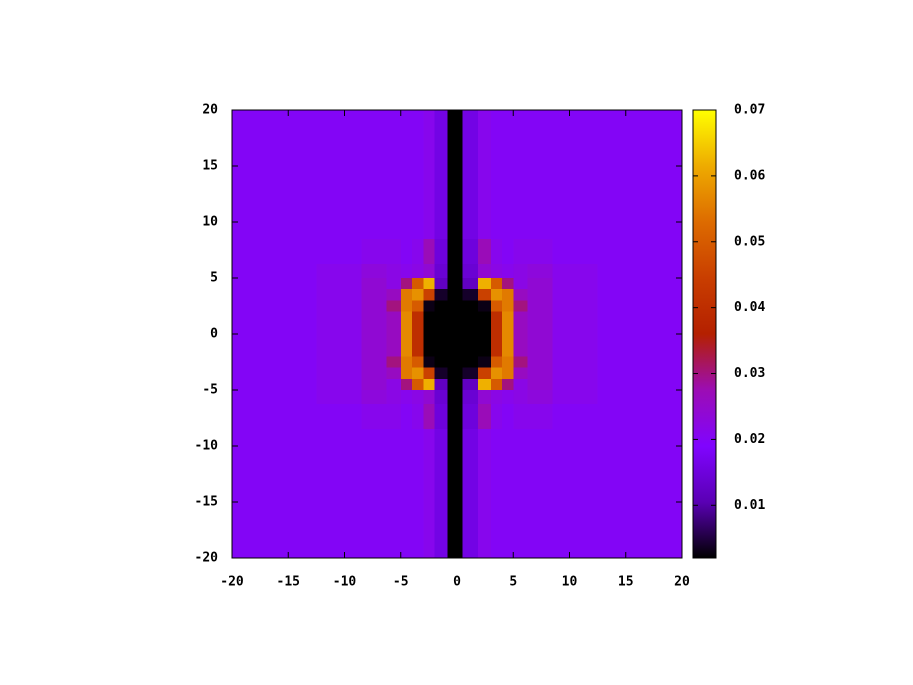  Describe the element at coordinates (749, 110) in the screenshot. I see `colorbar-tick-label: 0.07` at that location.